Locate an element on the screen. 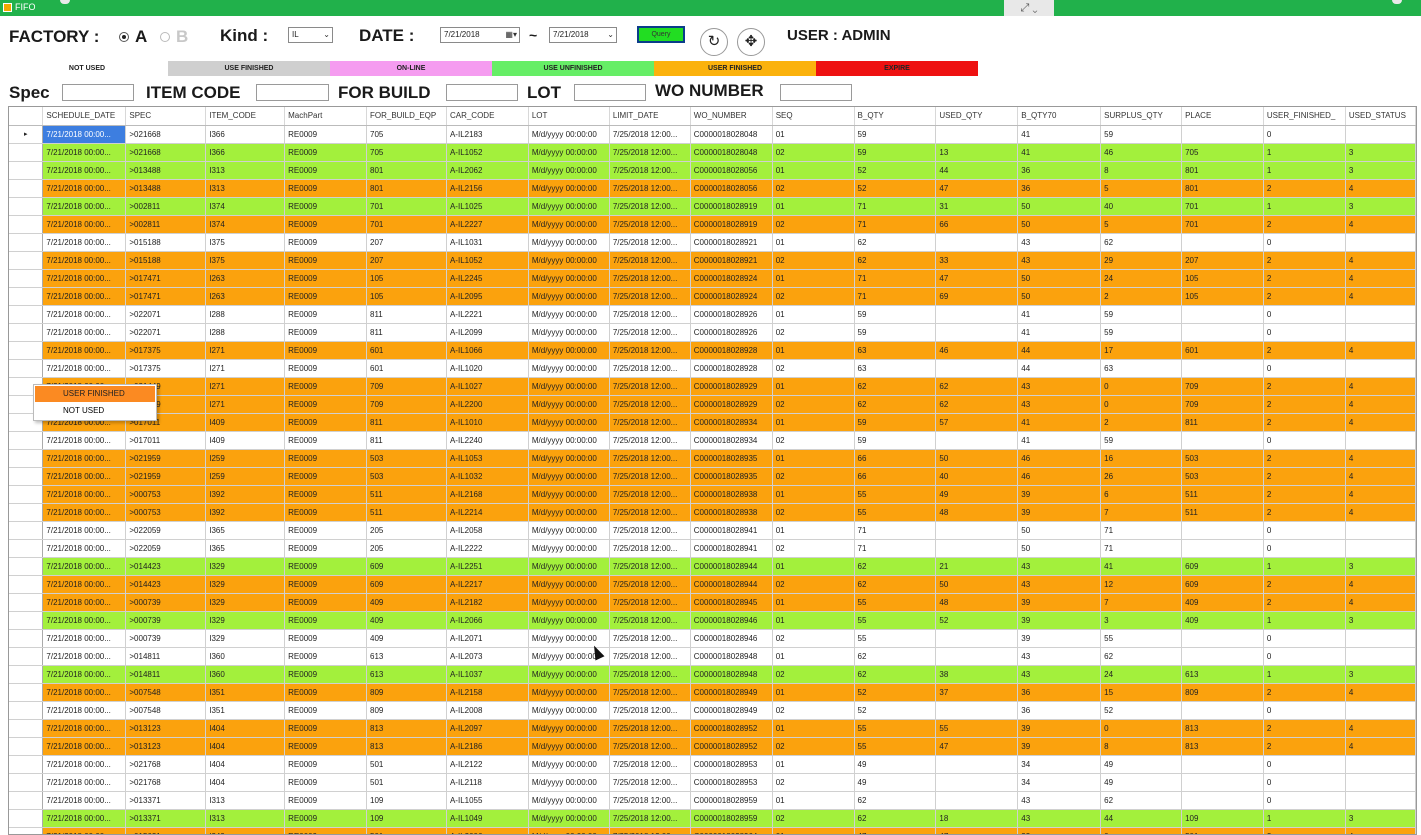 The width and height of the screenshot is (1421, 835). menu-item-not-used: NOT USED is located at coordinates (84, 410).